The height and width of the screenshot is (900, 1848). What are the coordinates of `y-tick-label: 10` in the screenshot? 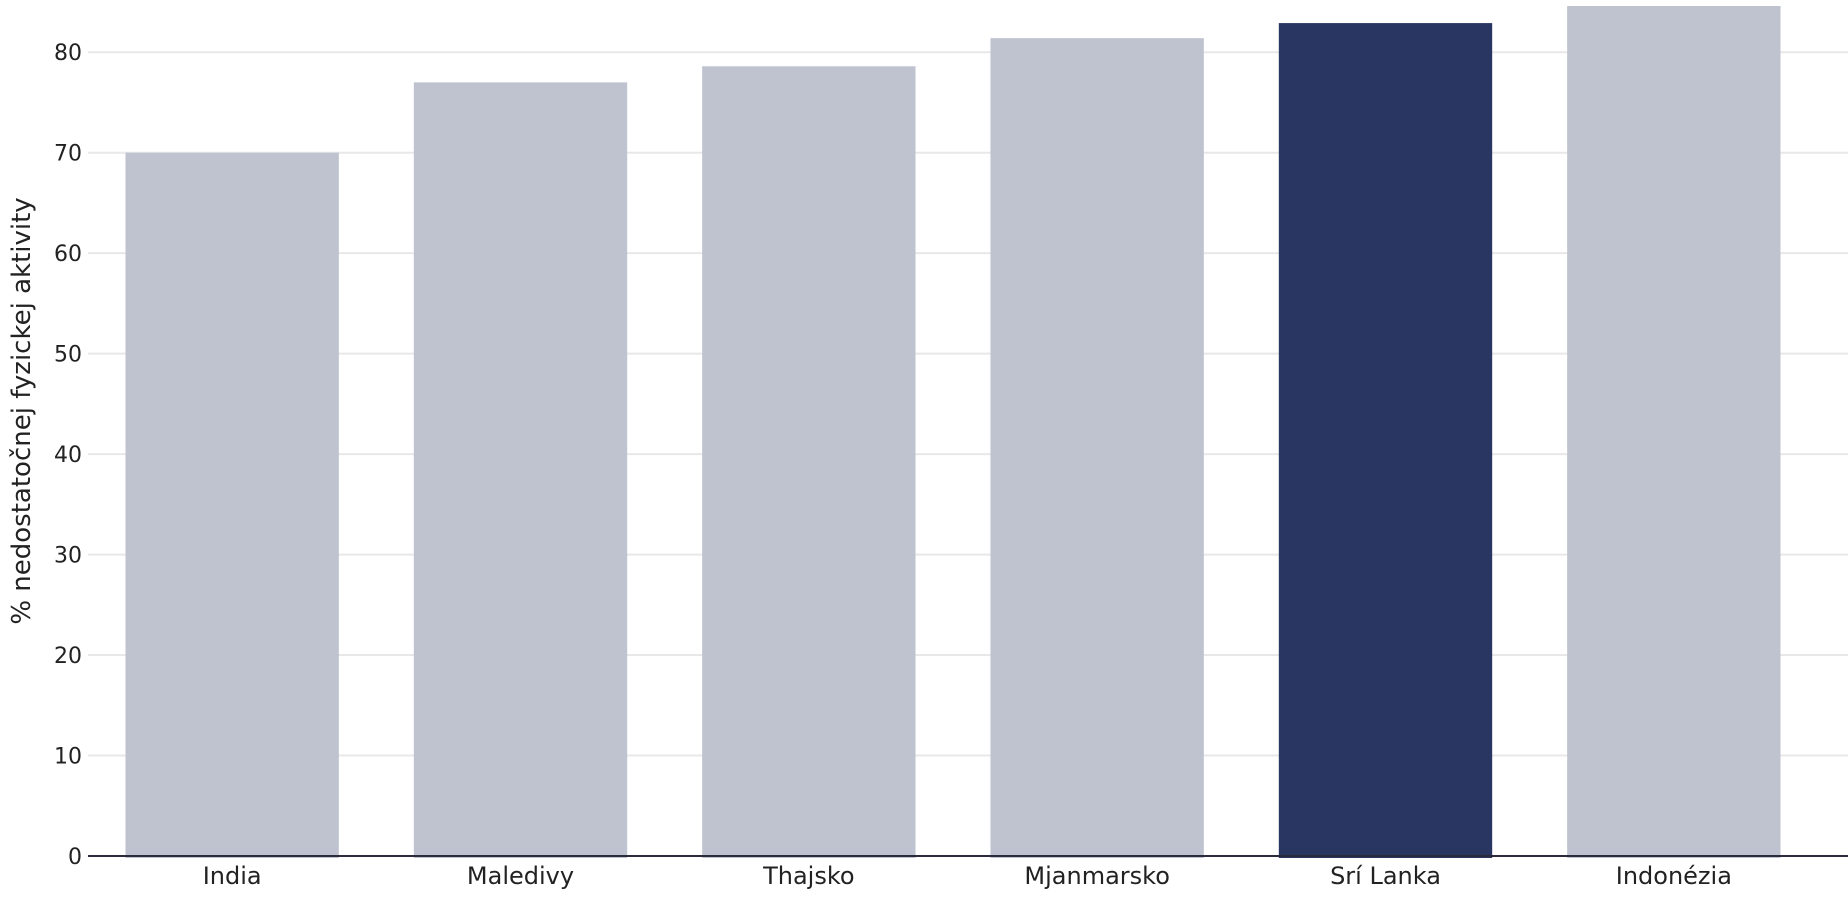 It's located at (68, 757).